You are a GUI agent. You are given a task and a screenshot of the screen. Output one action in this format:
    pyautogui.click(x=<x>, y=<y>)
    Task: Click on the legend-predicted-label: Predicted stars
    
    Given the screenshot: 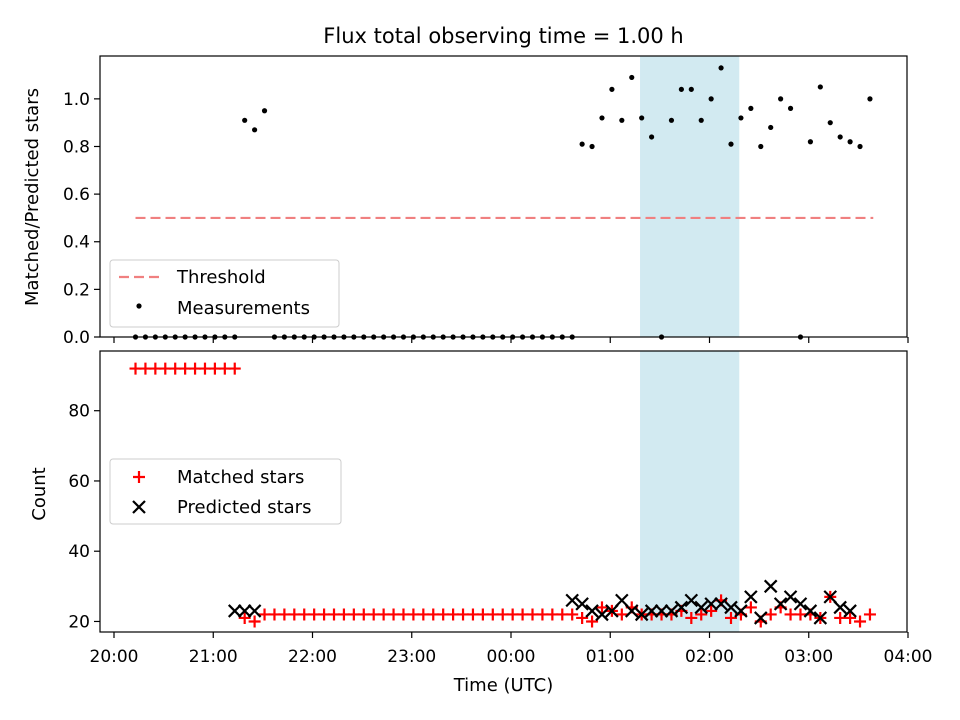 What is the action you would take?
    pyautogui.click(x=244, y=507)
    